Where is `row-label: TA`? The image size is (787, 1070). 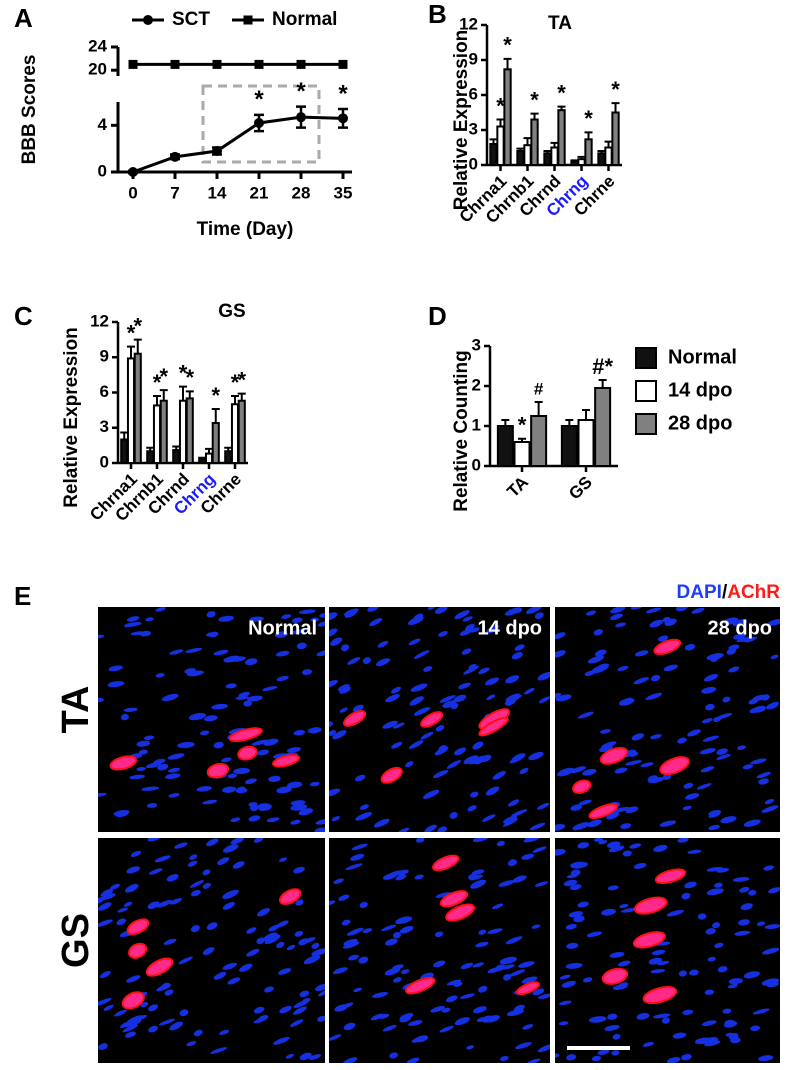
row-label: TA is located at coordinates (76, 710).